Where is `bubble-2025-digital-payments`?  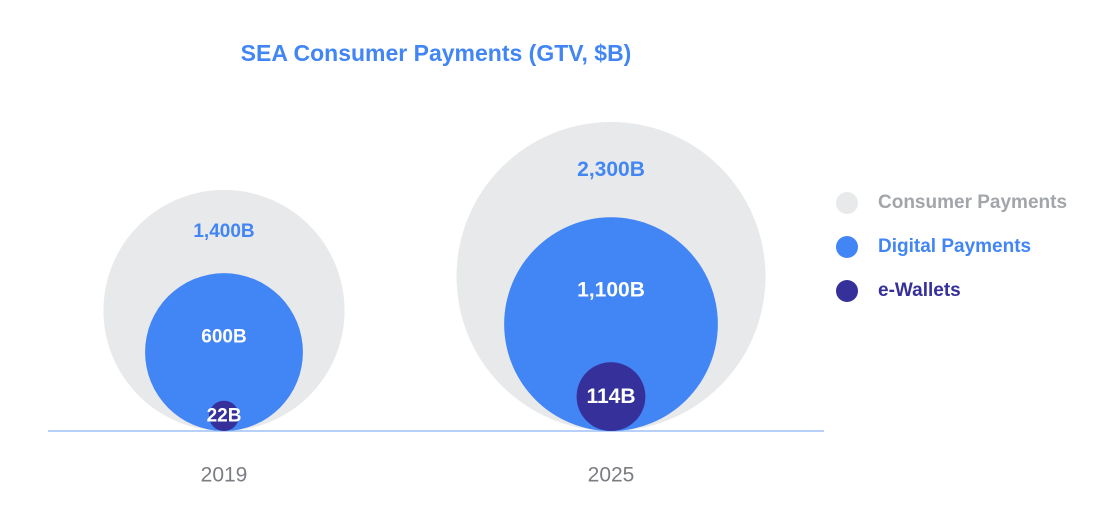
bubble-2025-digital-payments is located at coordinates (611, 324).